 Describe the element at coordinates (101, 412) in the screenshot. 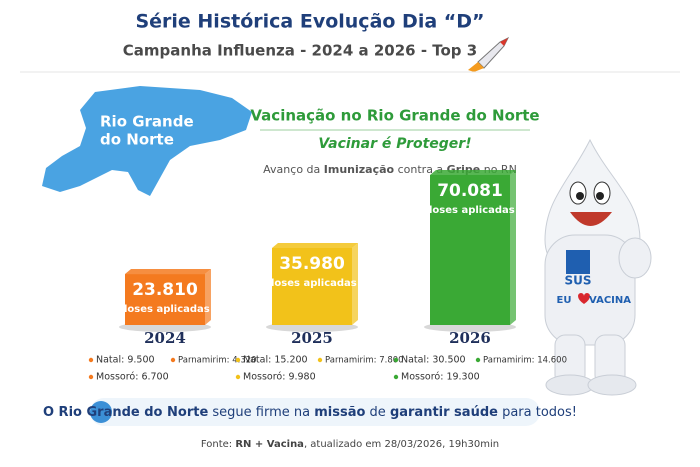

I see `globe-icon` at that location.